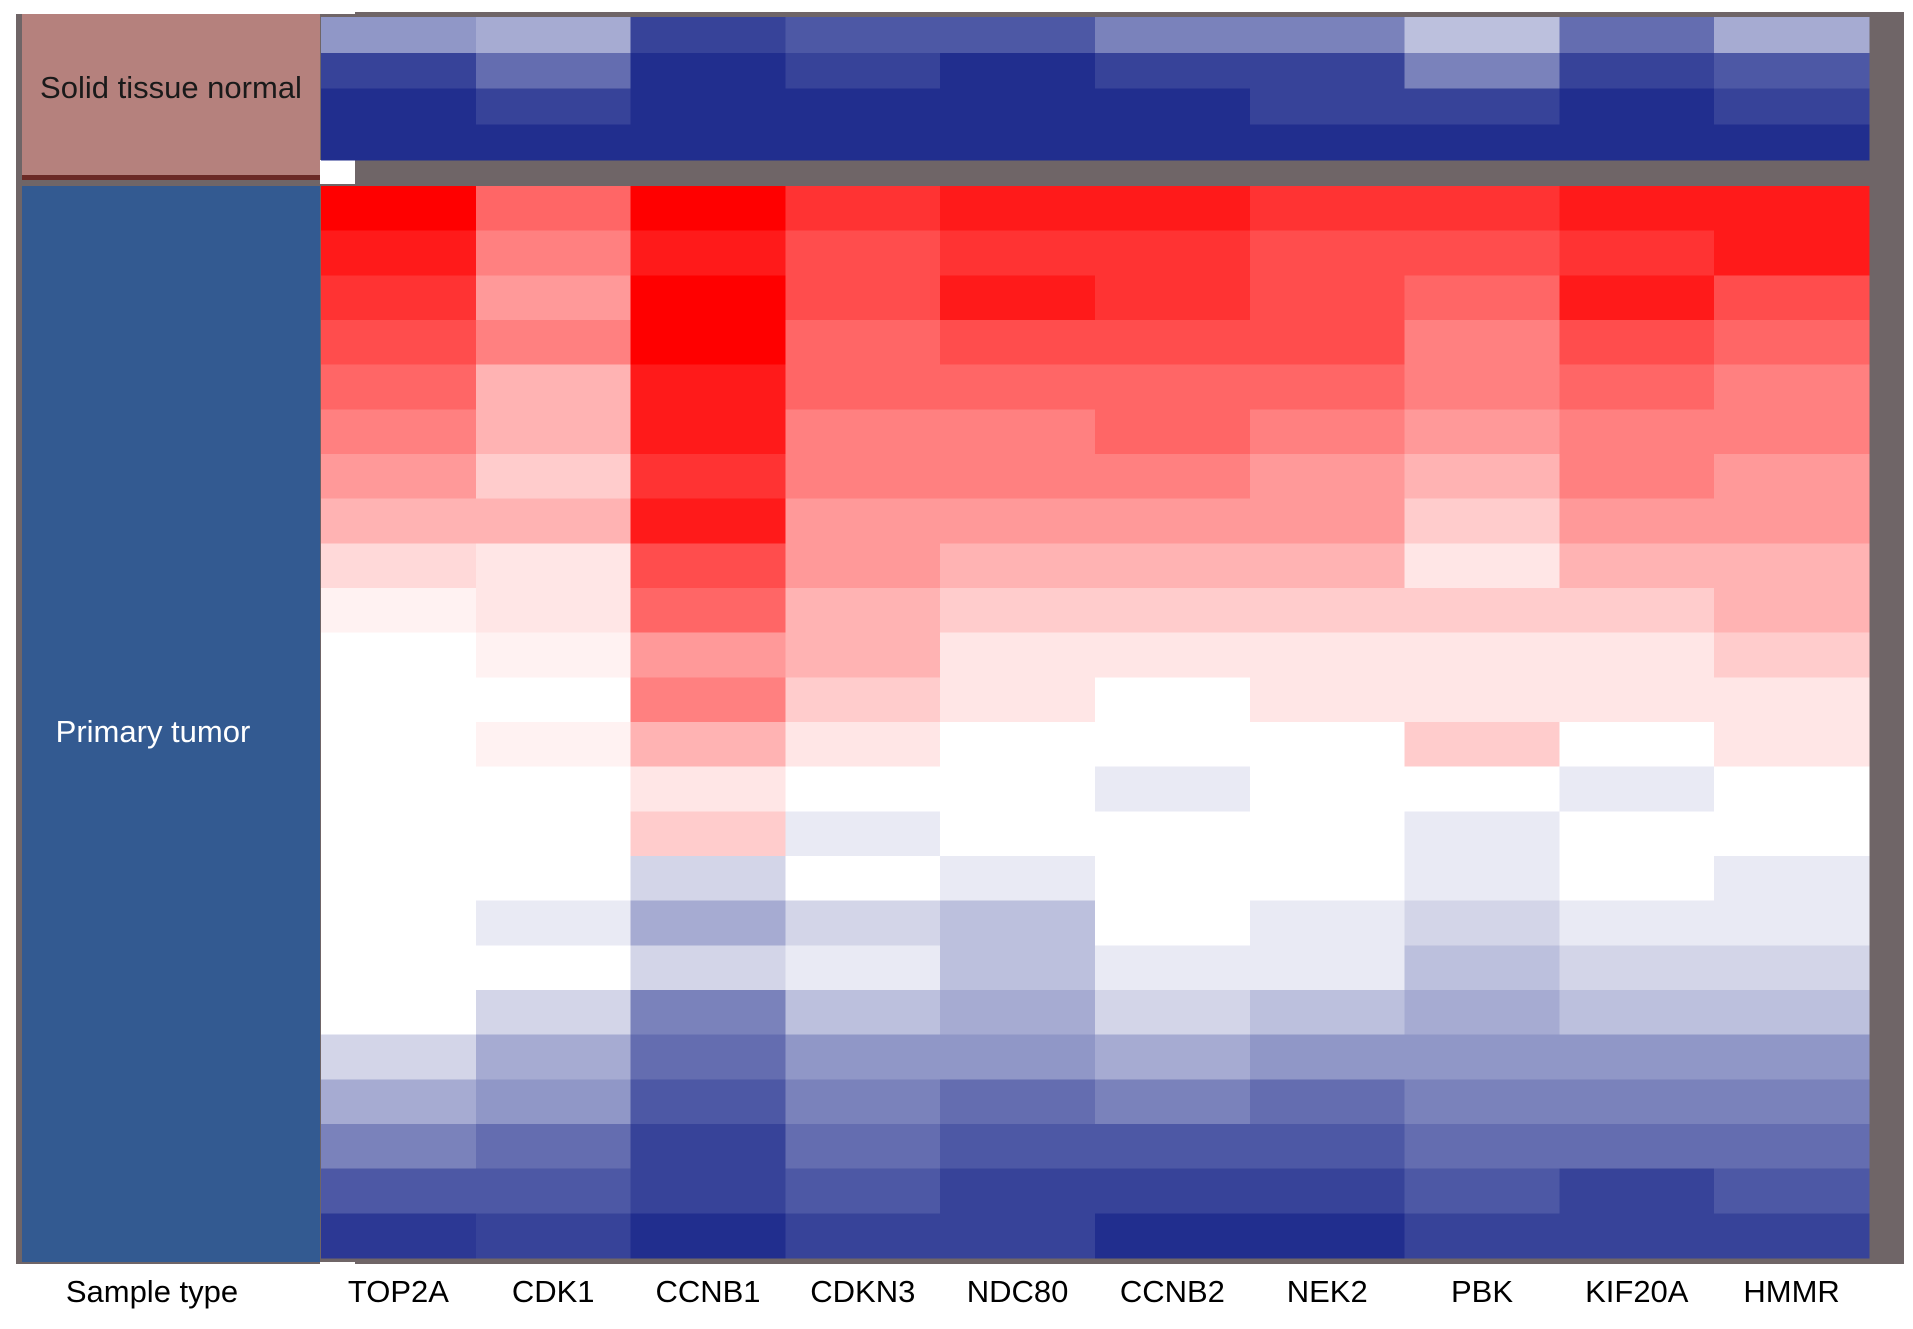 This screenshot has width=1913, height=1329. What do you see at coordinates (1482, 1291) in the screenshot?
I see `x-tick-label: PBK` at bounding box center [1482, 1291].